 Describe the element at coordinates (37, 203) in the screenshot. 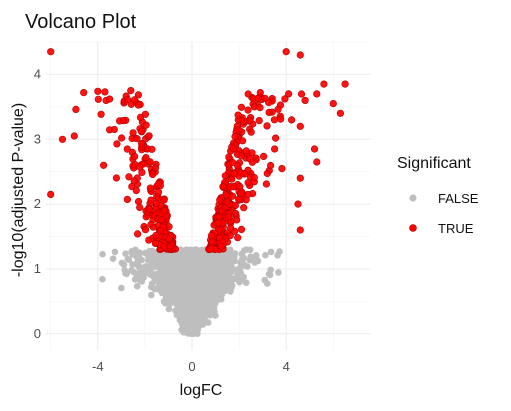

I see `y-tick-label: 2` at that location.